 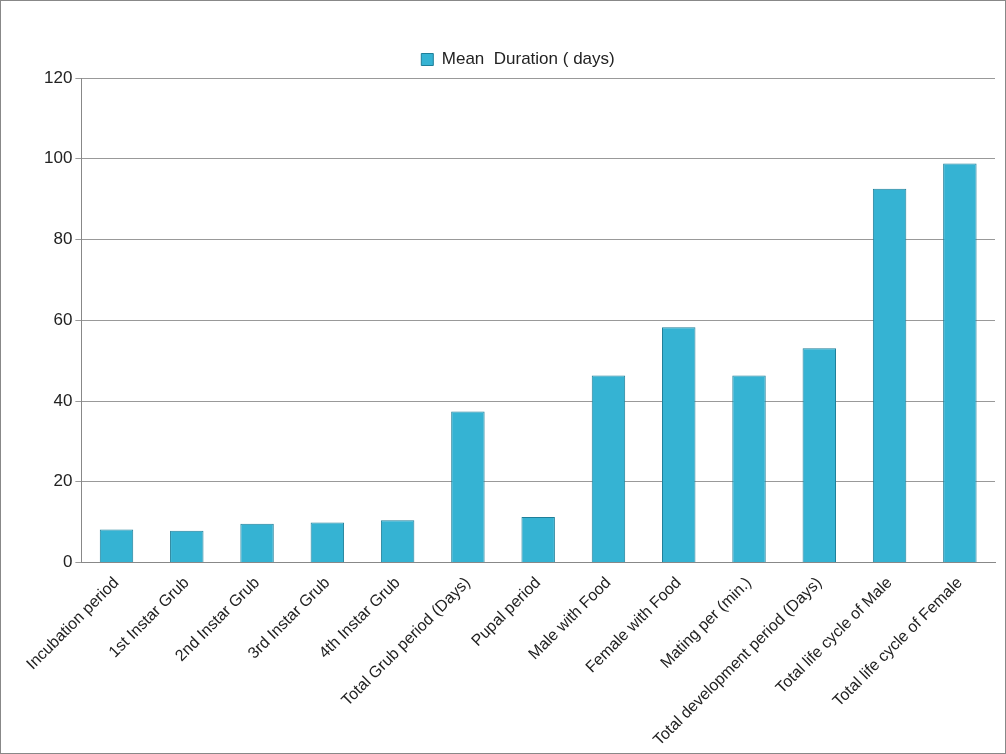 What do you see at coordinates (67, 562) in the screenshot?
I see `y-tick-label: 0` at bounding box center [67, 562].